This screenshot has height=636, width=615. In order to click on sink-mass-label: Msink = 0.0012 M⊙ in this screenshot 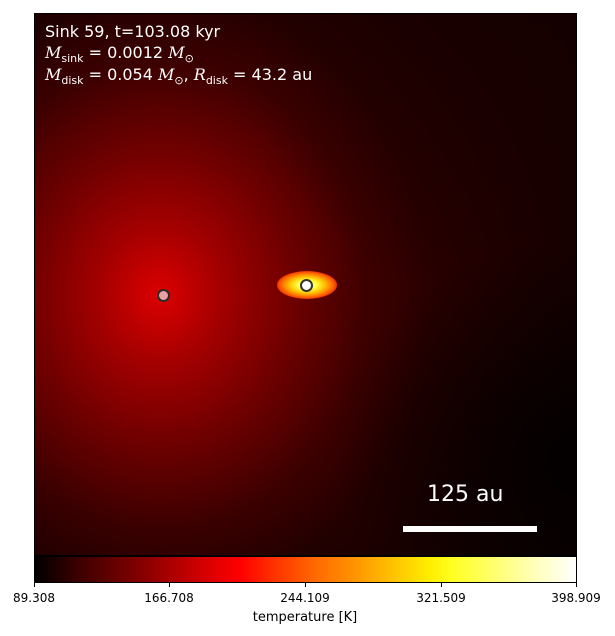, I will do `click(119, 54)`.